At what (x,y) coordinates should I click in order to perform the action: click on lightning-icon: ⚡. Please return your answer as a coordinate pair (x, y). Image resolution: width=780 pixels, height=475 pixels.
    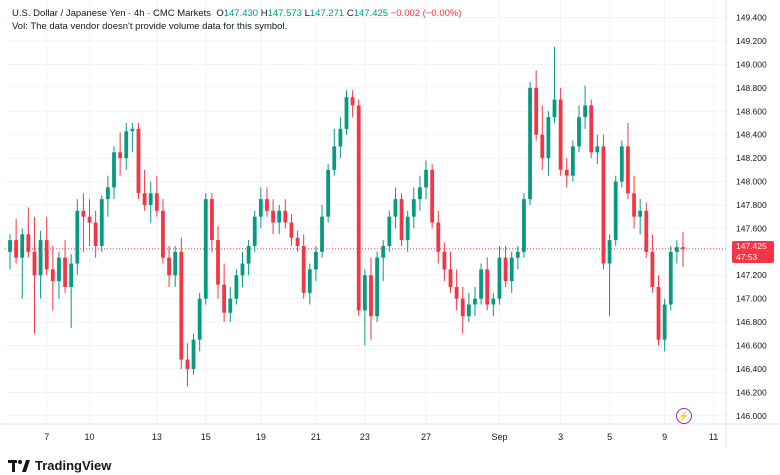
    Looking at the image, I should click on (684, 416).